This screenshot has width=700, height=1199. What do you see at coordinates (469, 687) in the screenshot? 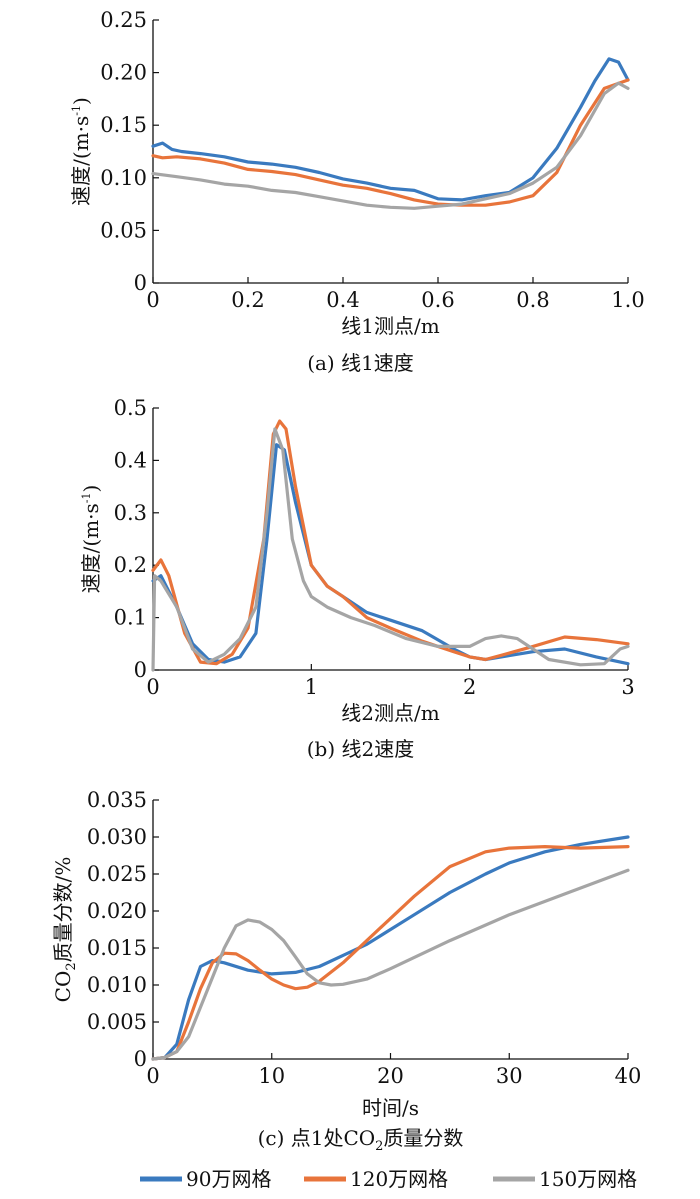
I see `x-tick-label: 2` at bounding box center [469, 687].